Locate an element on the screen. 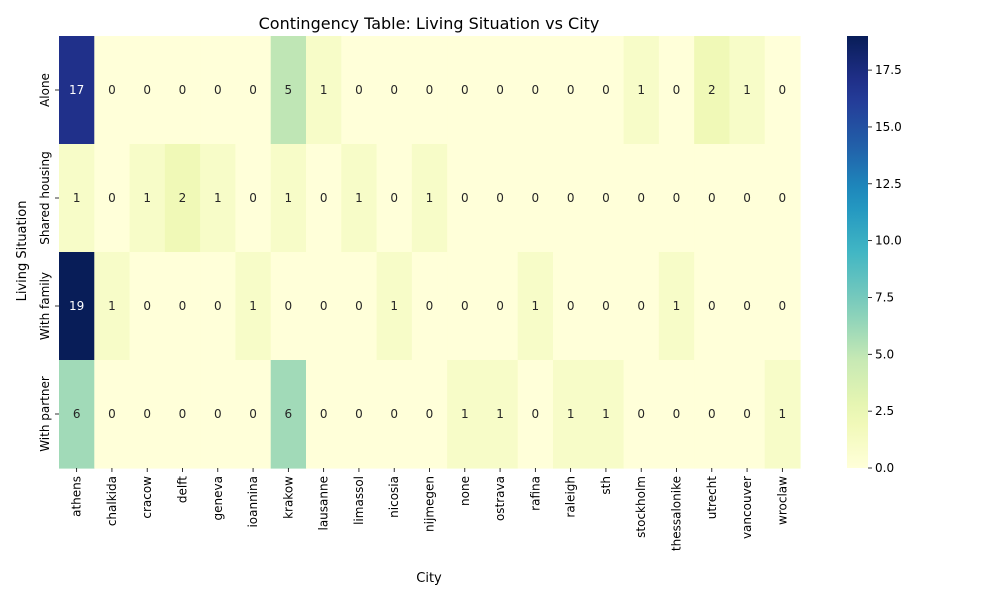 The width and height of the screenshot is (1000, 600). y-tick-label: Alone is located at coordinates (45, 90).